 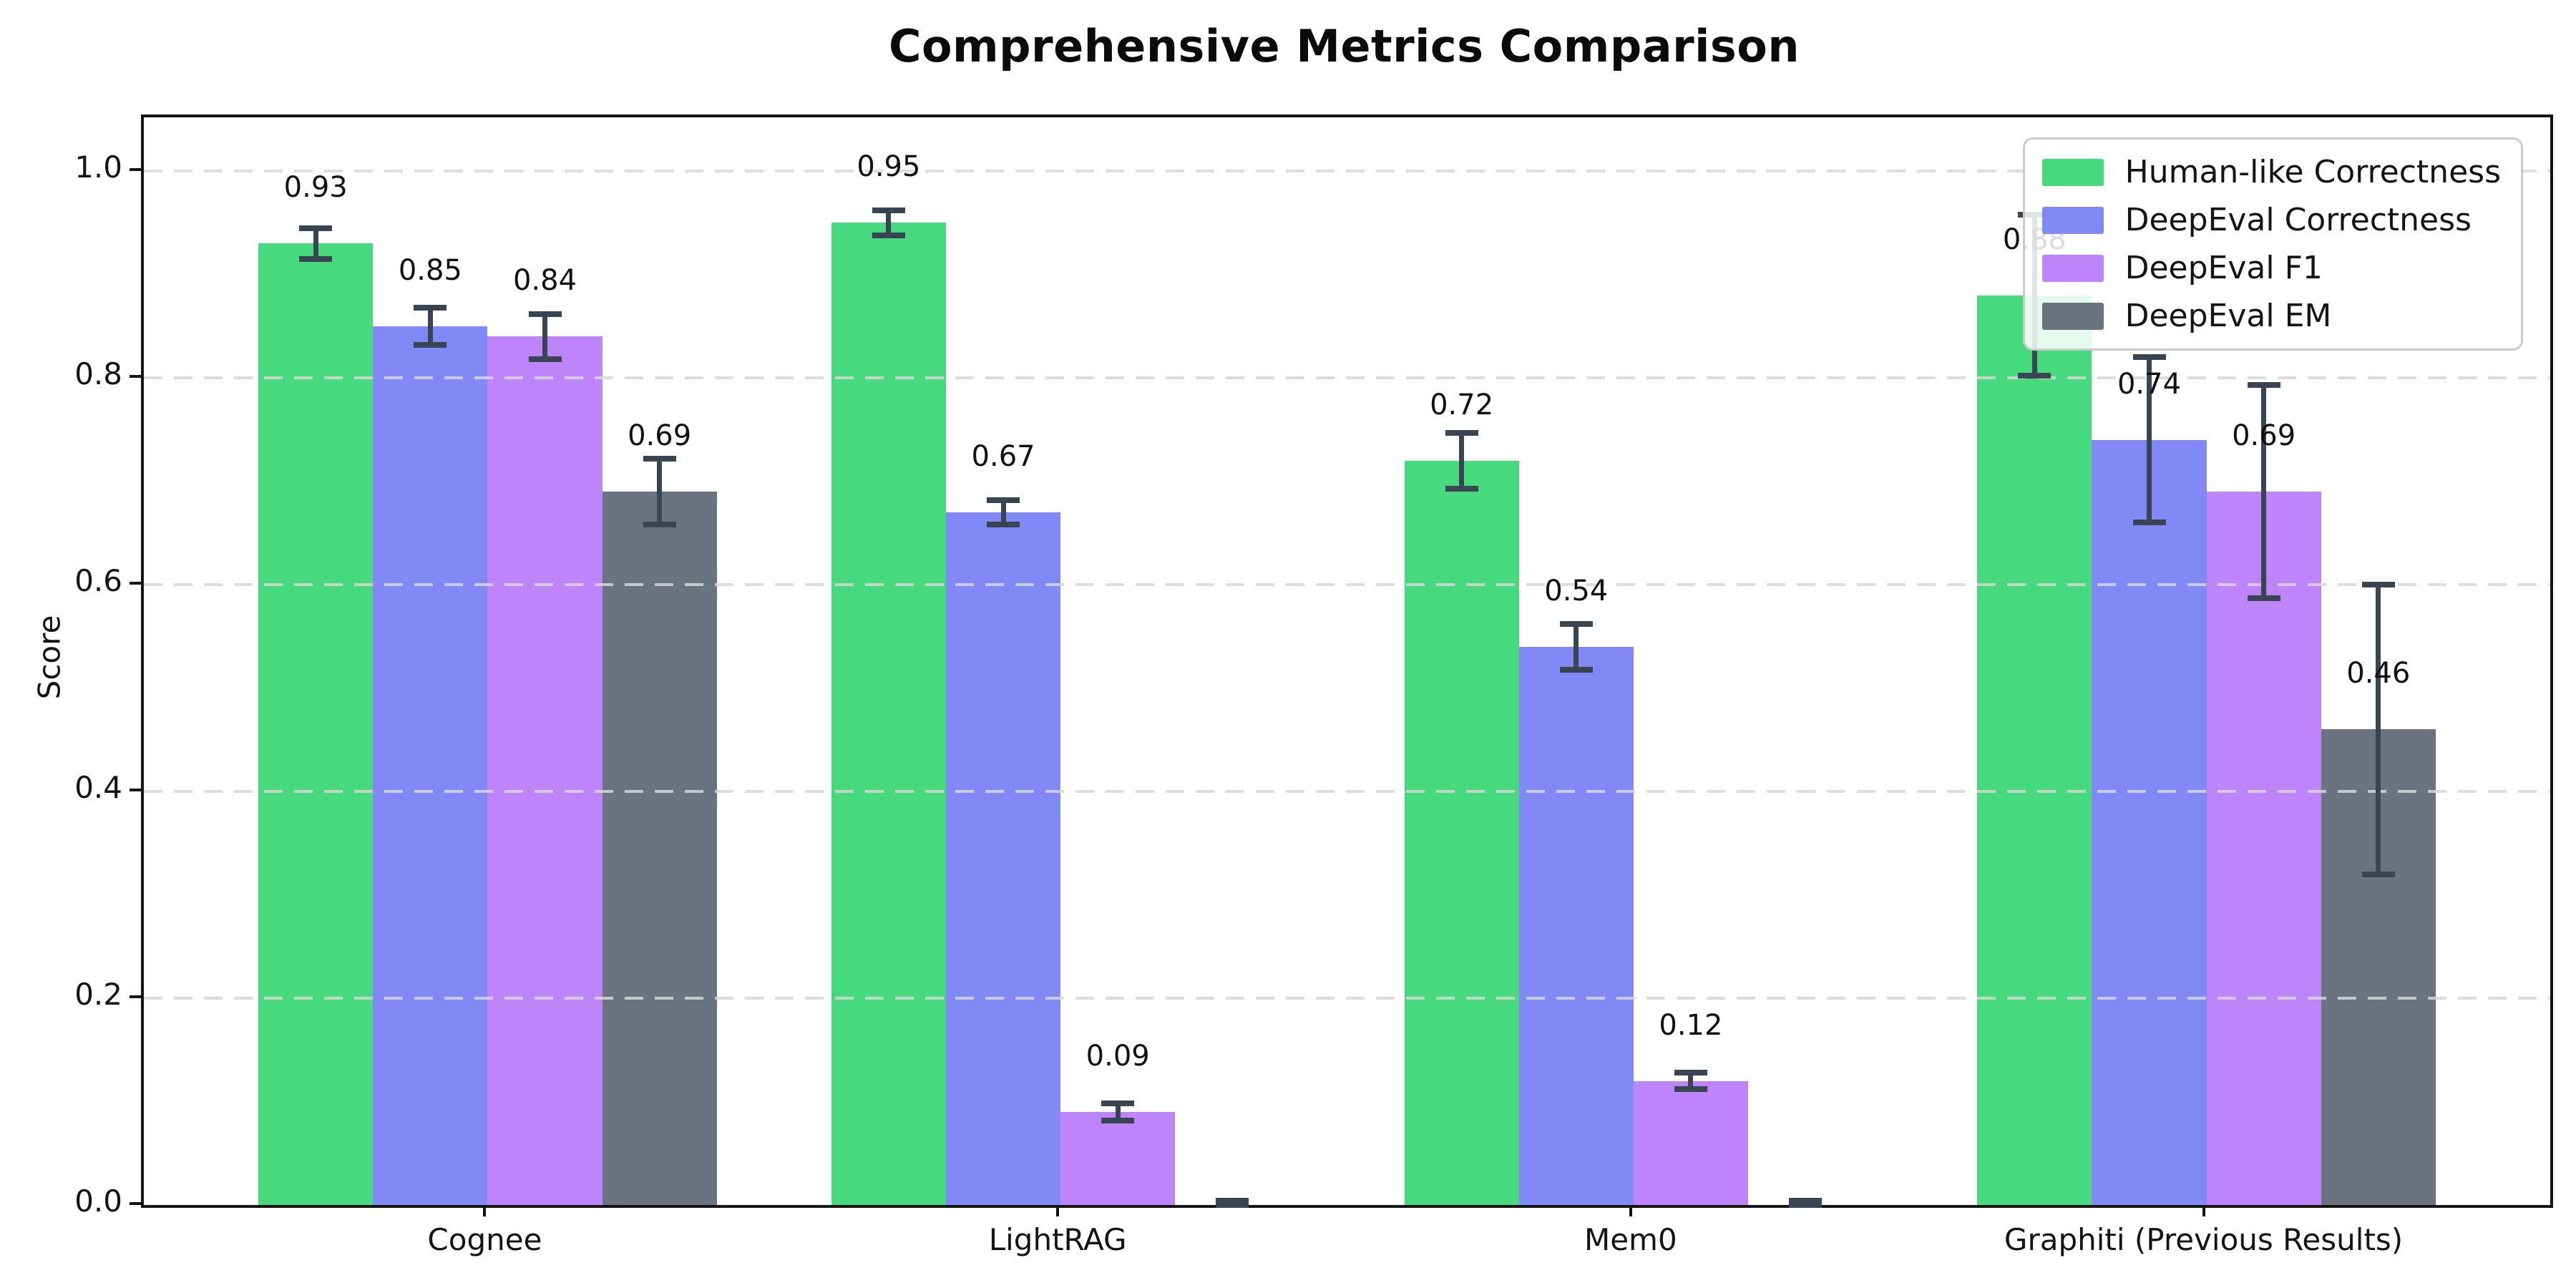 What do you see at coordinates (135, 790) in the screenshot?
I see `y-tick-0.4` at bounding box center [135, 790].